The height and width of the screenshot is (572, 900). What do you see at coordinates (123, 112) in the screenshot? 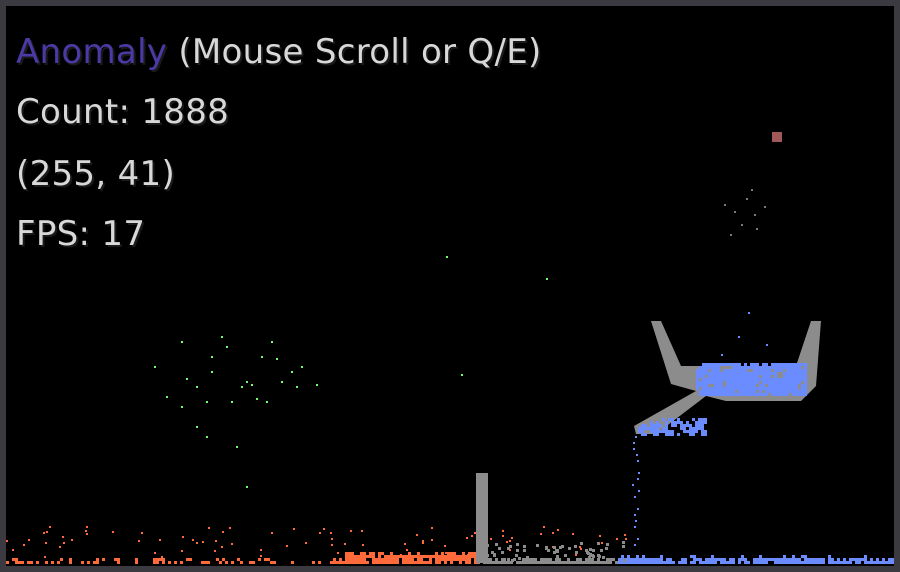
I see `particle-count: Count: 1888` at bounding box center [123, 112].